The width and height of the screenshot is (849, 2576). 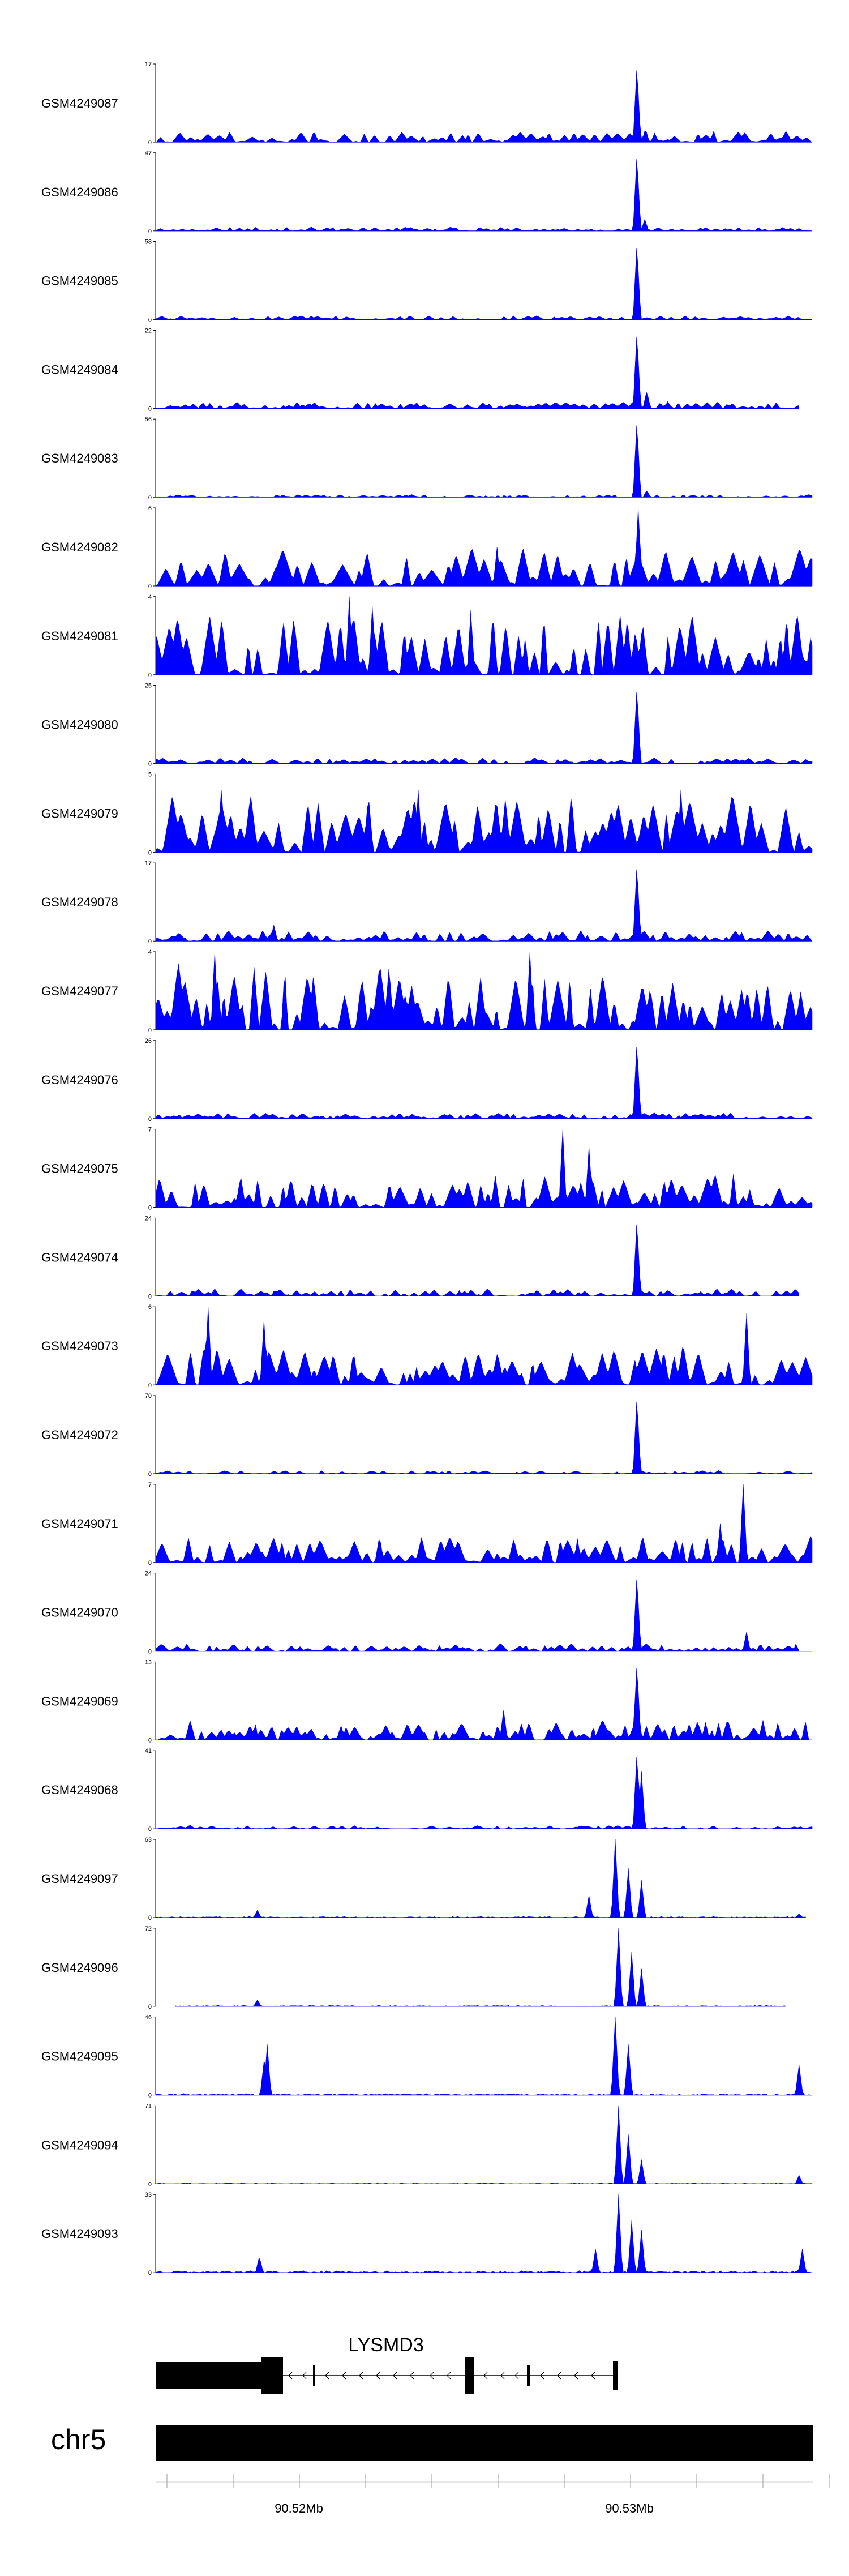 I want to click on track-GSM4249085: GSM4249085 58 0, so click(x=426, y=281).